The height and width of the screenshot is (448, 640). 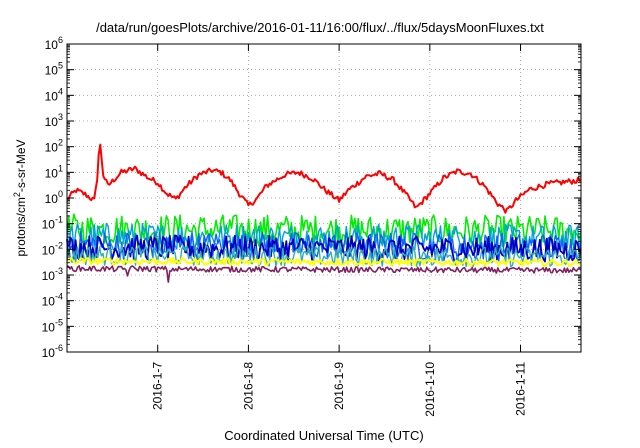 What do you see at coordinates (521, 389) in the screenshot?
I see `x-tick-label: 2016-1-11` at bounding box center [521, 389].